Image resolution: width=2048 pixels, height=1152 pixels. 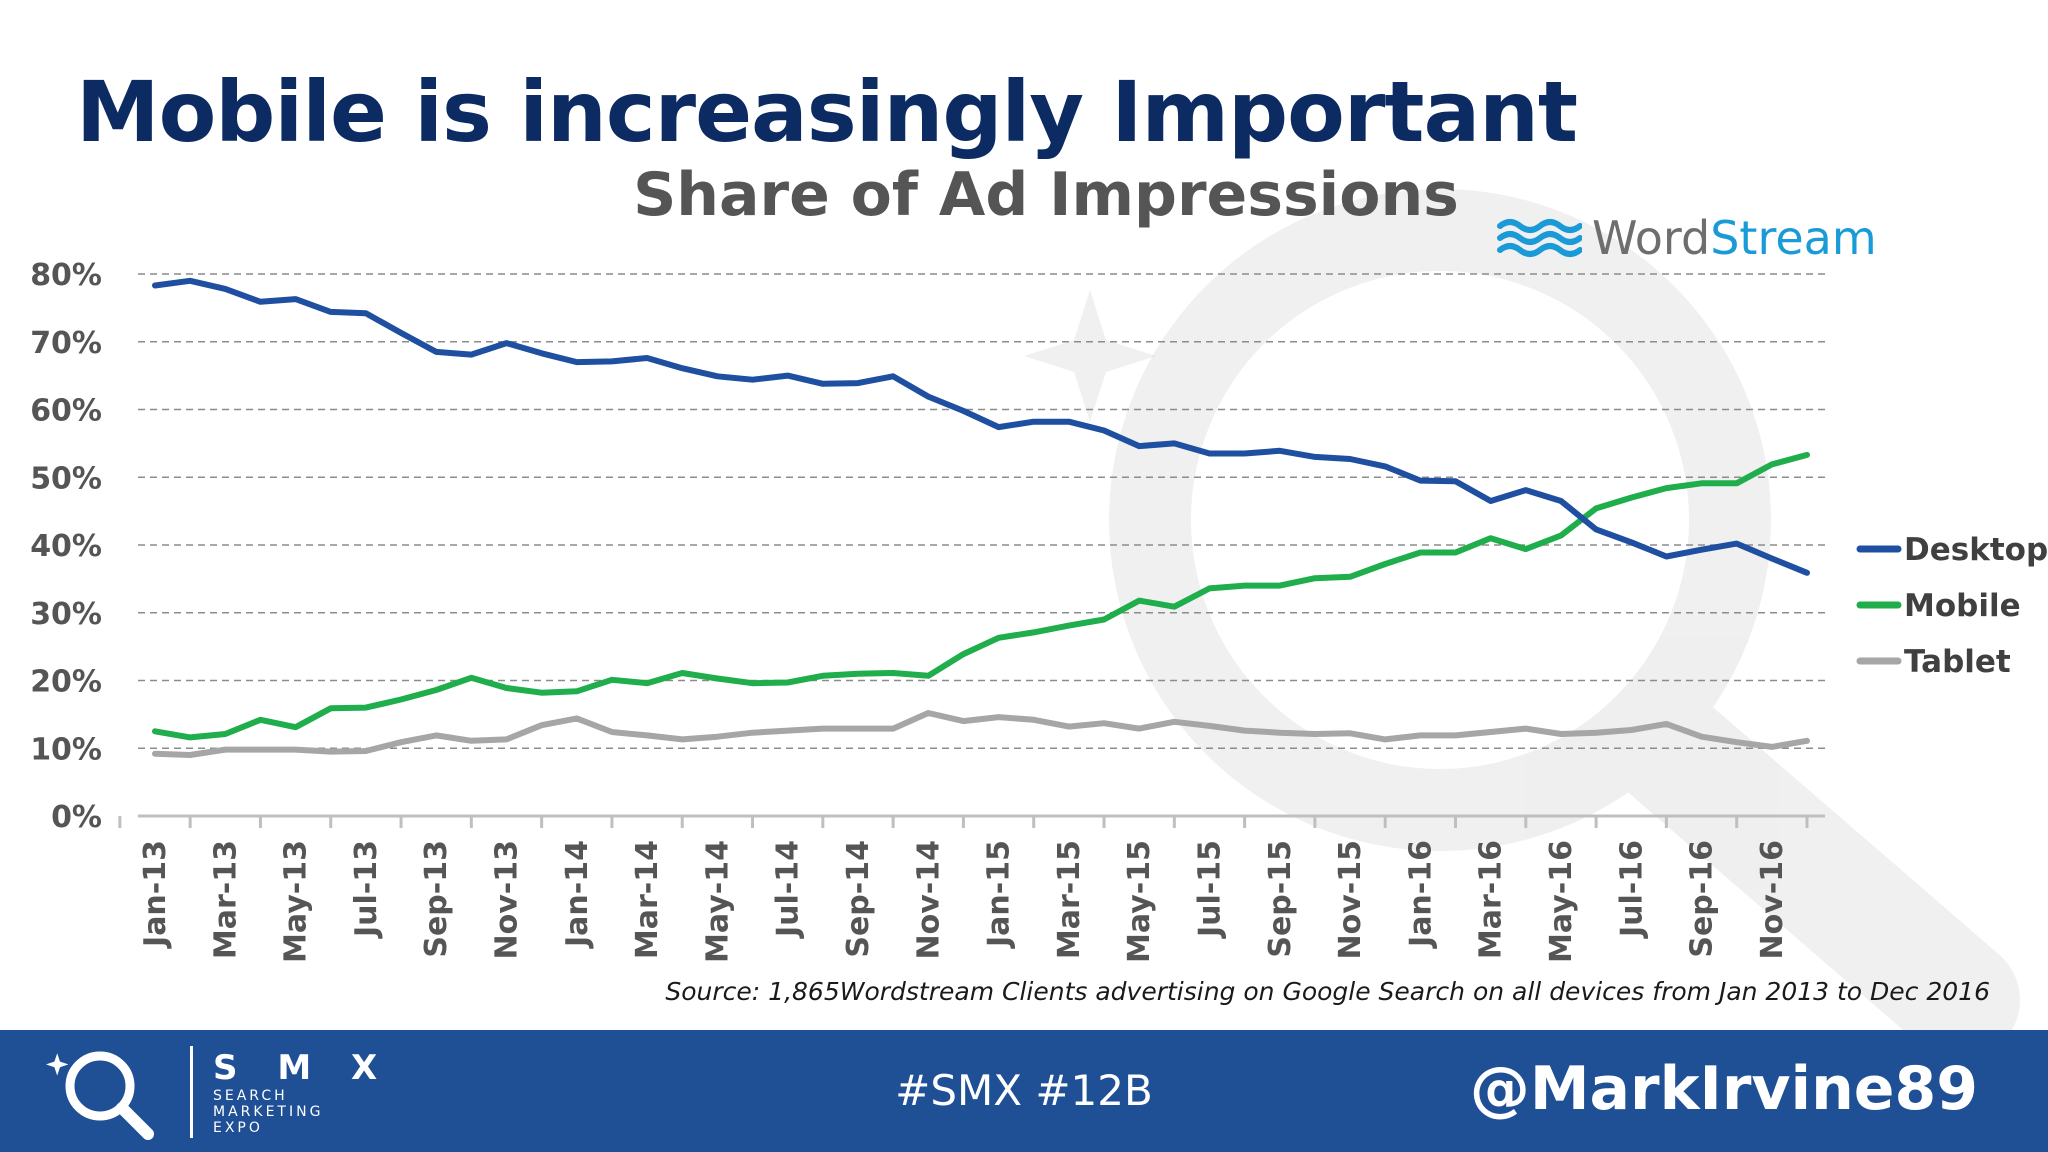 I want to click on x-axis, so click(x=971, y=821).